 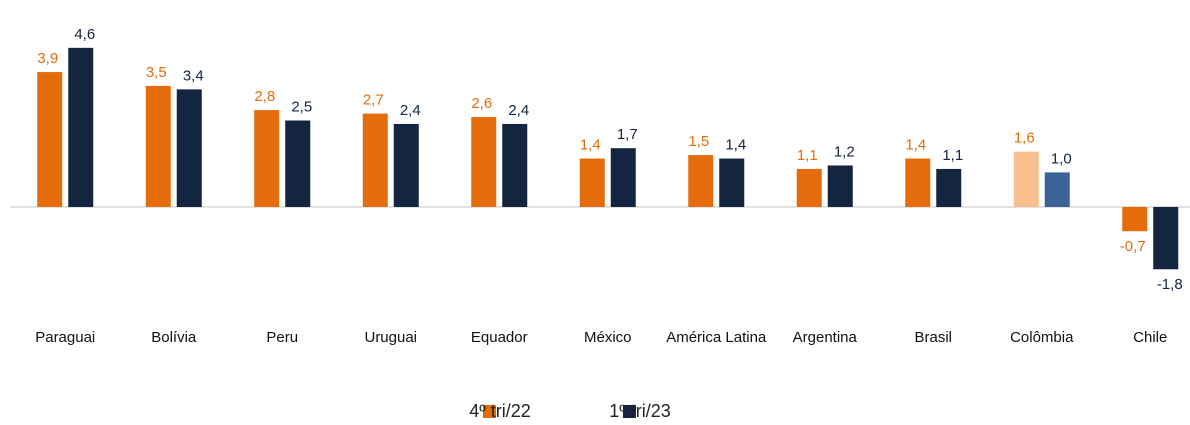 I want to click on value-label: 1,0, so click(x=1061, y=158).